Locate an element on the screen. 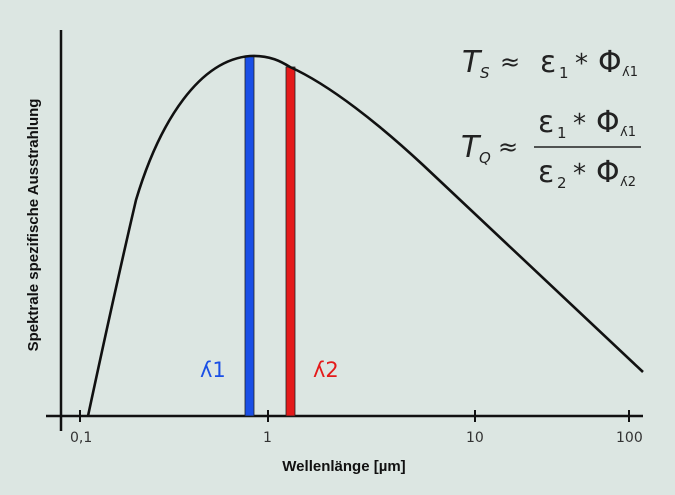 The image size is (675, 495). formula-ts: T S ≈ ε 1 * Φ ʎ1 is located at coordinates (550, 63).